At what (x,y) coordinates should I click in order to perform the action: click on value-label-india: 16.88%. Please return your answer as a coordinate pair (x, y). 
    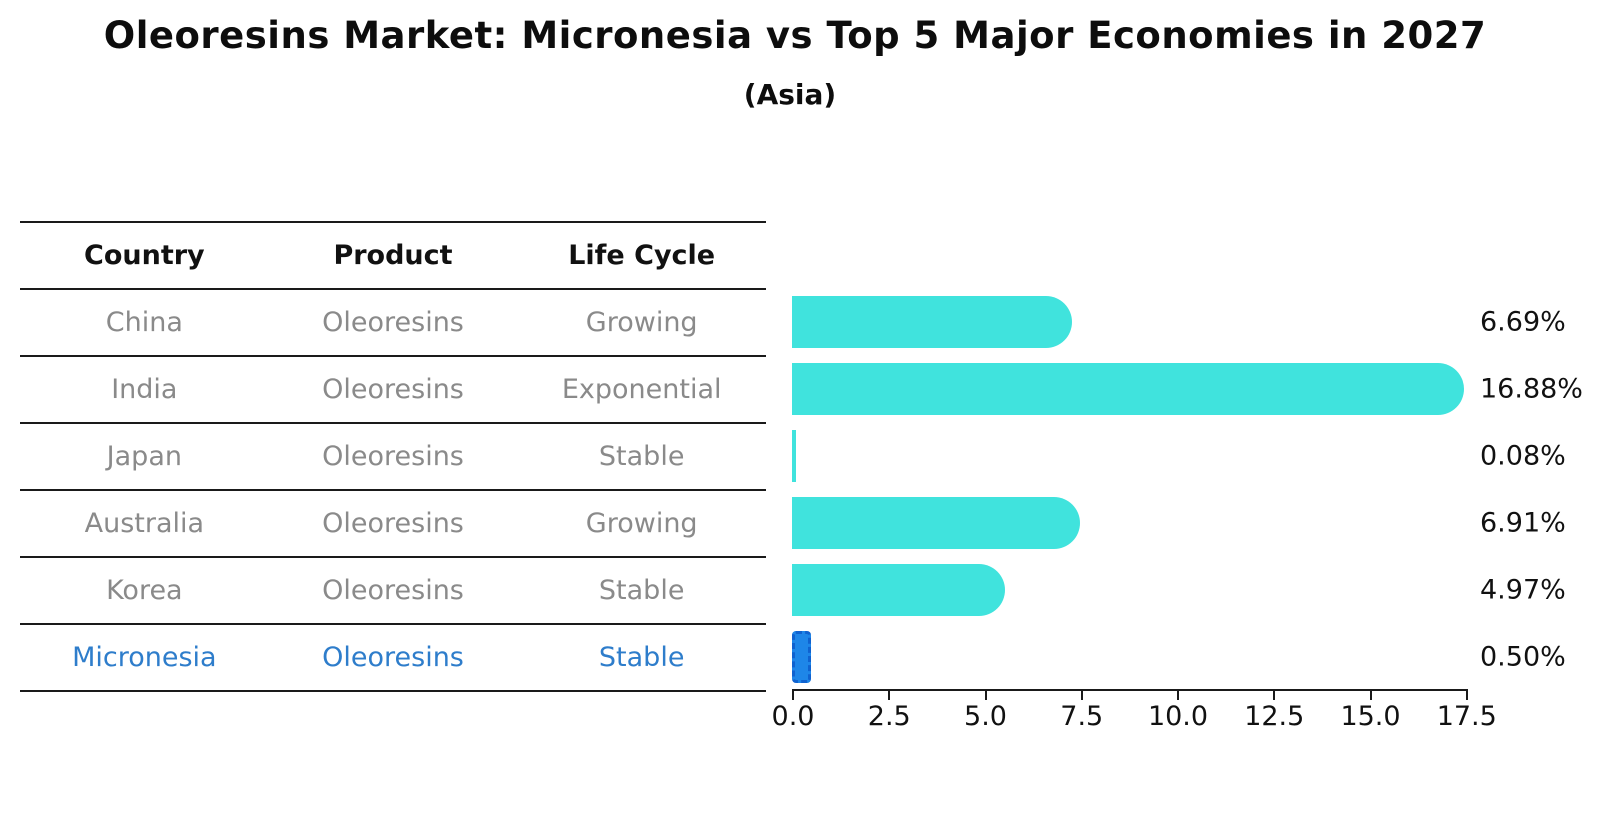
    Looking at the image, I should click on (1531, 388).